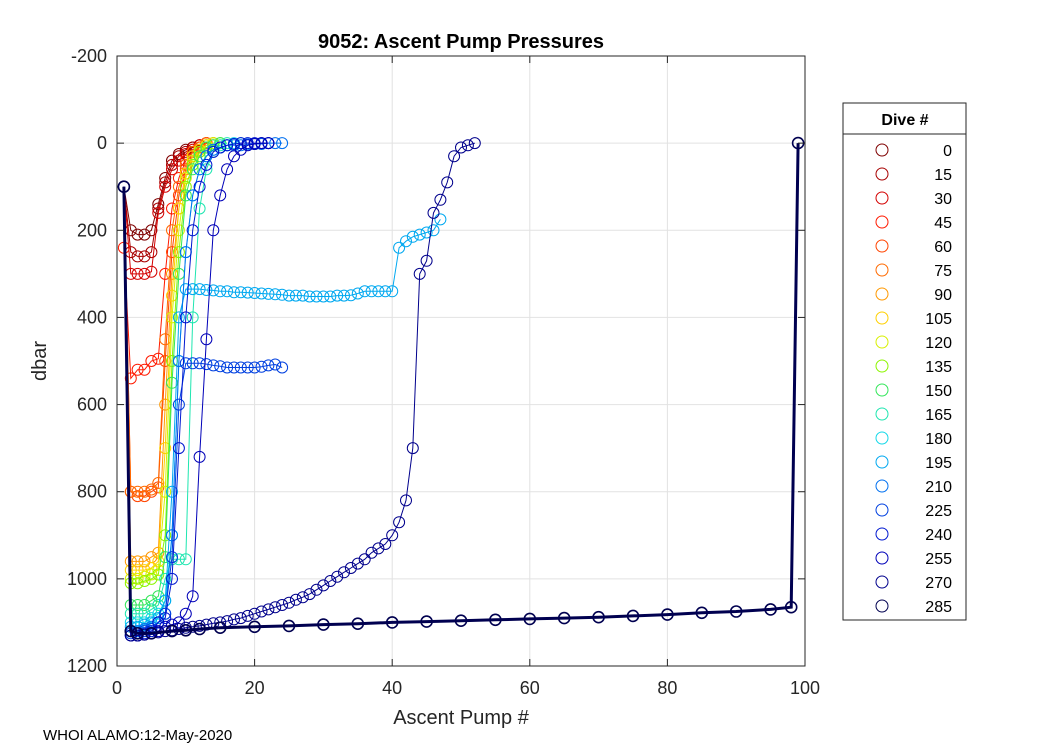 The height and width of the screenshot is (750, 1050). Describe the element at coordinates (938, 439) in the screenshot. I see `legend-label: 180` at that location.